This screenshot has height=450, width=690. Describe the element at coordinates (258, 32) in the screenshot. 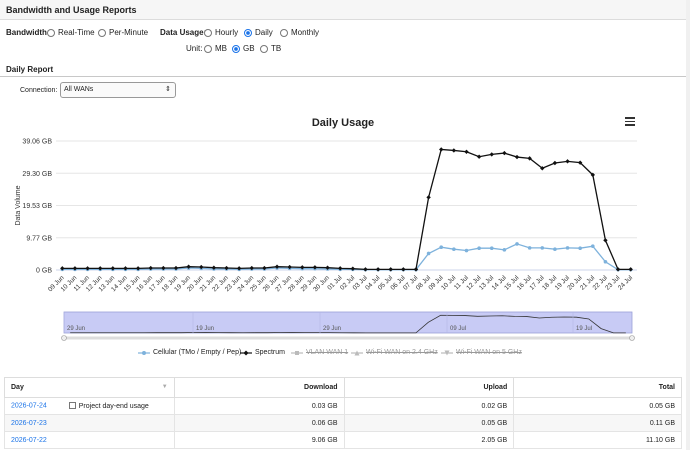

I see `radio-daily: Daily` at that location.